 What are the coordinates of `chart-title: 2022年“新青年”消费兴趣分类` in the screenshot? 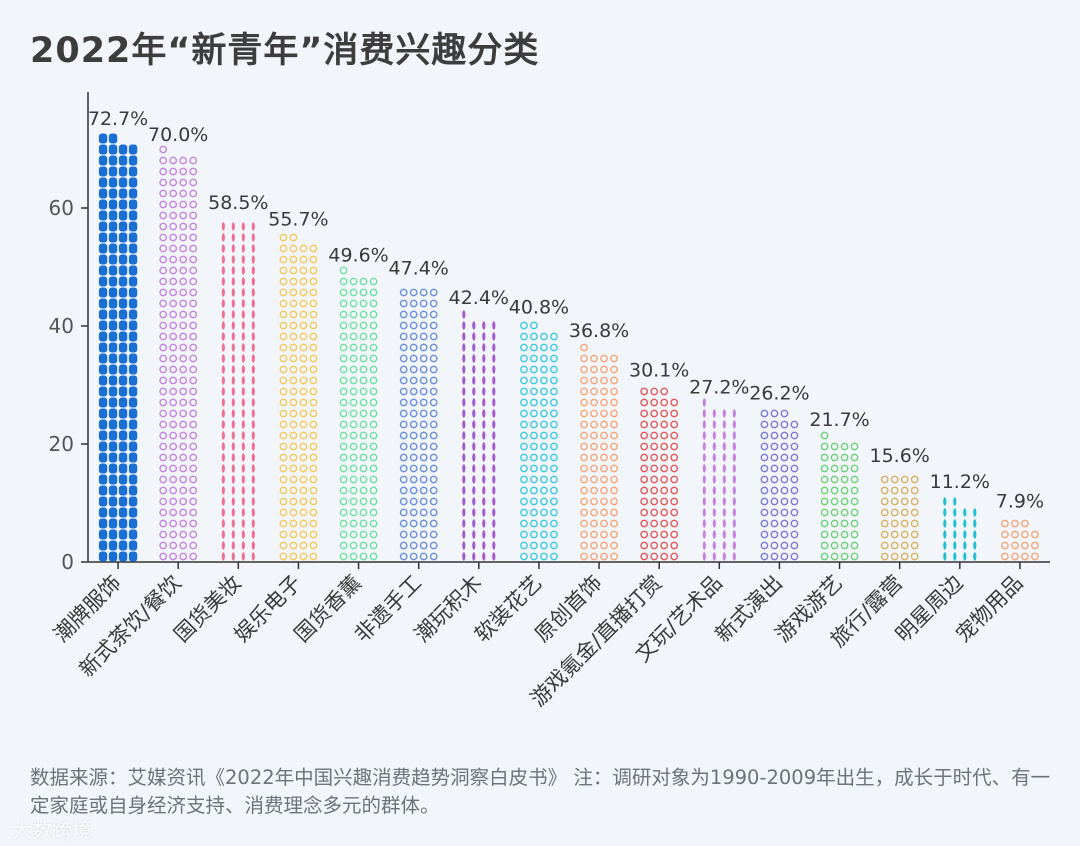 It's located at (285, 51).